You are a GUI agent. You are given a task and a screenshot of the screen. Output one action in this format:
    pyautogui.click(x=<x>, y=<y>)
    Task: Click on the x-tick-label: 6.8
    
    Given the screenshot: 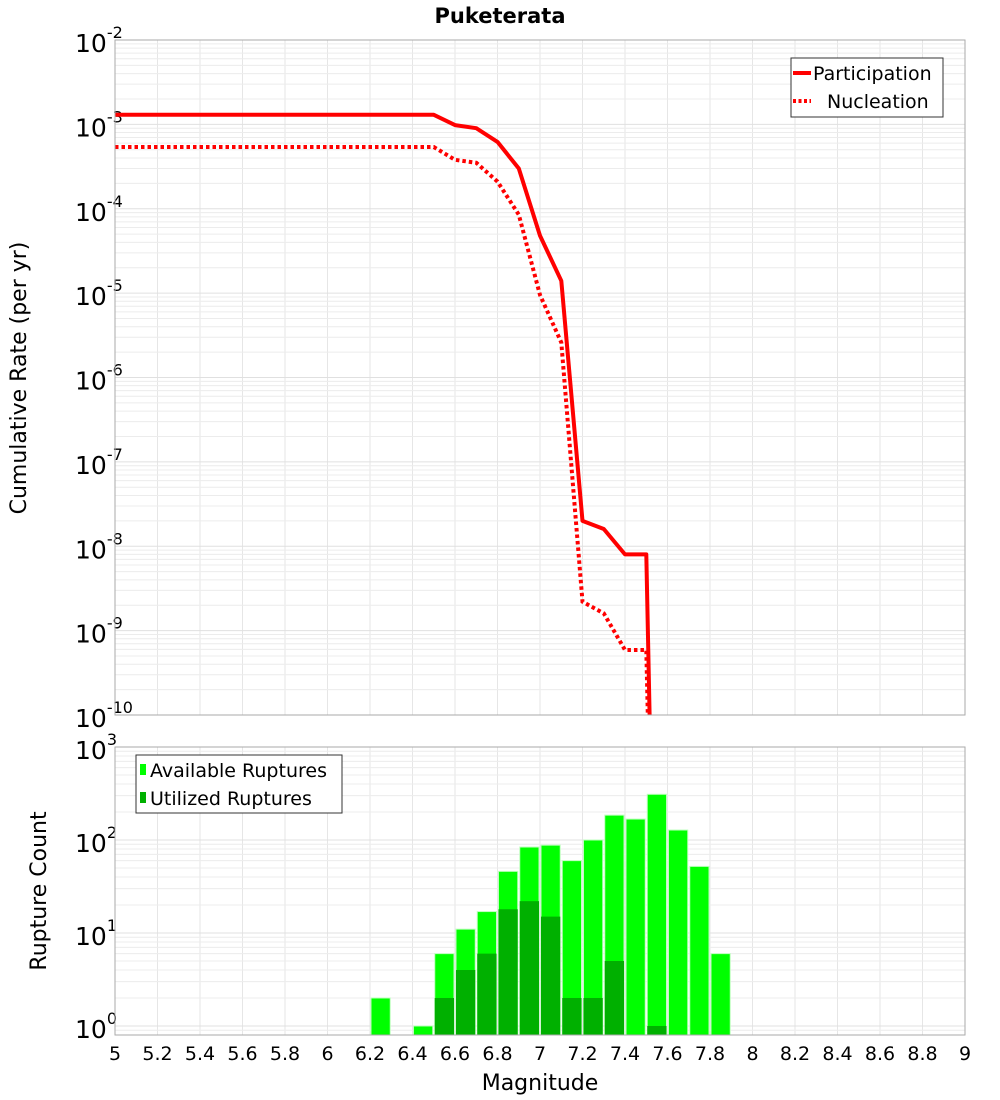 What is the action you would take?
    pyautogui.click(x=497, y=1054)
    